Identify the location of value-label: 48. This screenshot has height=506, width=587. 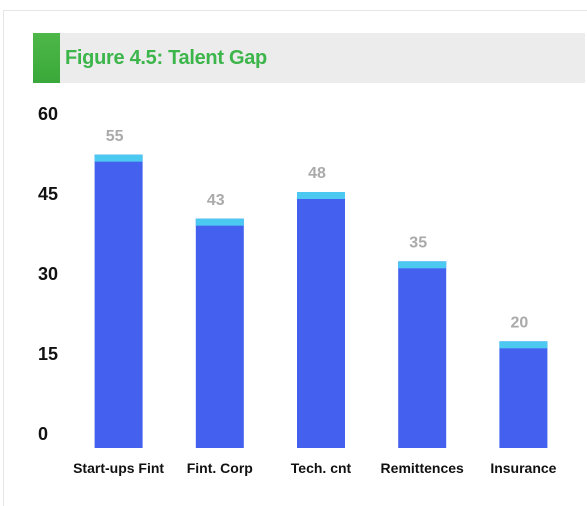
(317, 173).